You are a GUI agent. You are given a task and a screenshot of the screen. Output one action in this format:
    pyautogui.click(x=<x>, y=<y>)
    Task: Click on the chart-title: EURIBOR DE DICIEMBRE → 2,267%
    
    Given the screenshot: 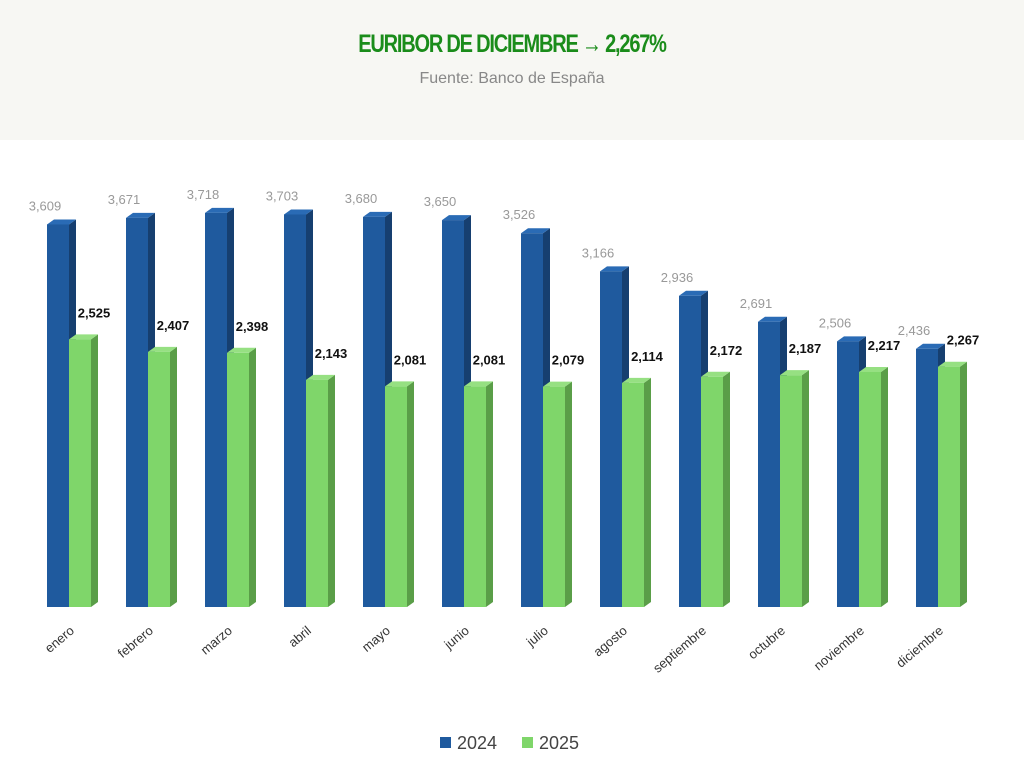 What is the action you would take?
    pyautogui.click(x=512, y=44)
    